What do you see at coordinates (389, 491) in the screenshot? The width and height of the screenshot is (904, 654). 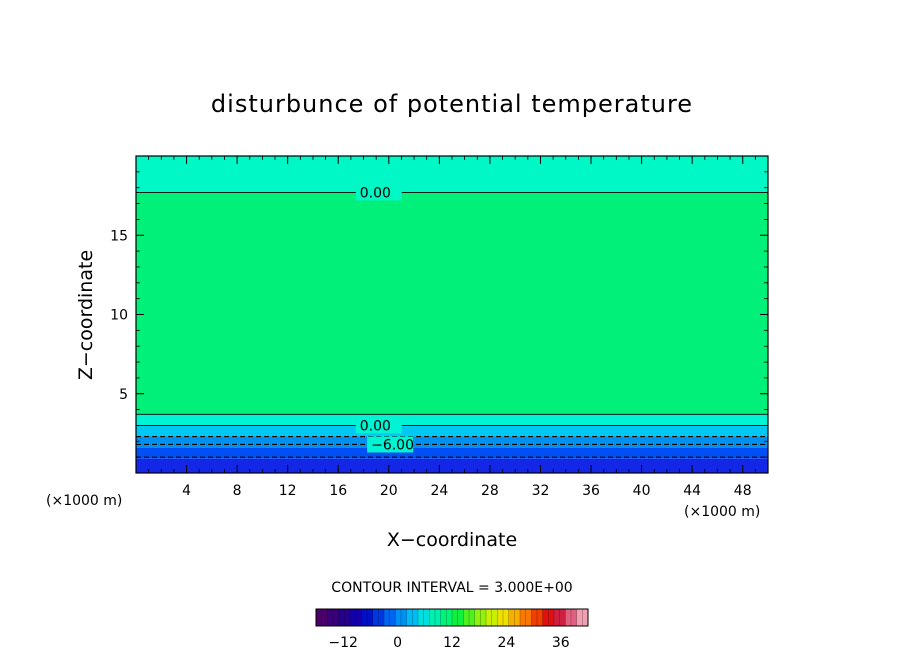 I see `x-tick-label-4: 20` at bounding box center [389, 491].